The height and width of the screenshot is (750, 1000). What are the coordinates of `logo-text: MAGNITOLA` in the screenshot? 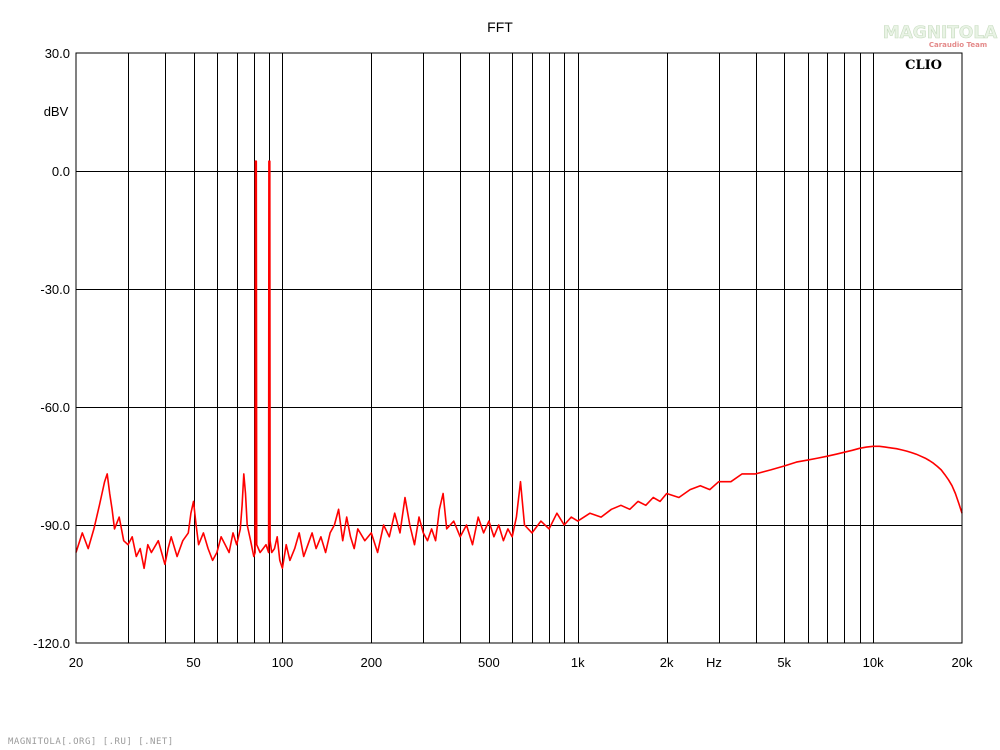 It's located at (940, 33).